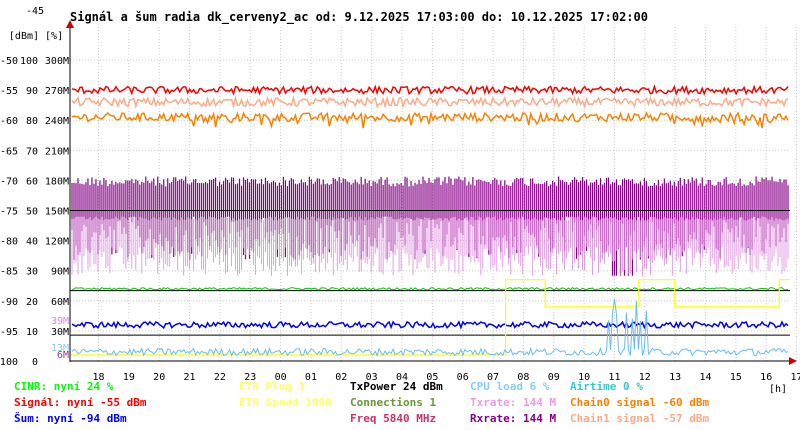  What do you see at coordinates (32, 181) in the screenshot?
I see `y-tick-pct: 60` at bounding box center [32, 181].